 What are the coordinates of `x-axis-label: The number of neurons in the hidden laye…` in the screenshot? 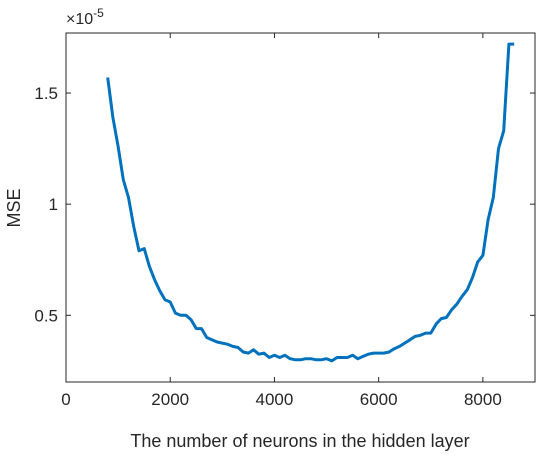 It's located at (299, 441).